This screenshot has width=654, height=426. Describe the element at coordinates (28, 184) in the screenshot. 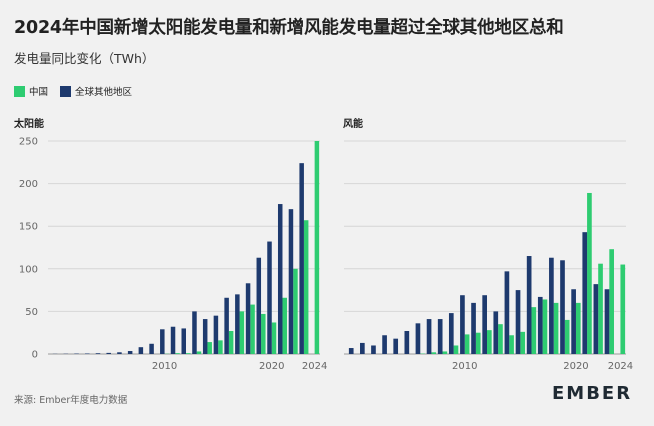

I see `solar-ytick-label: 200` at that location.